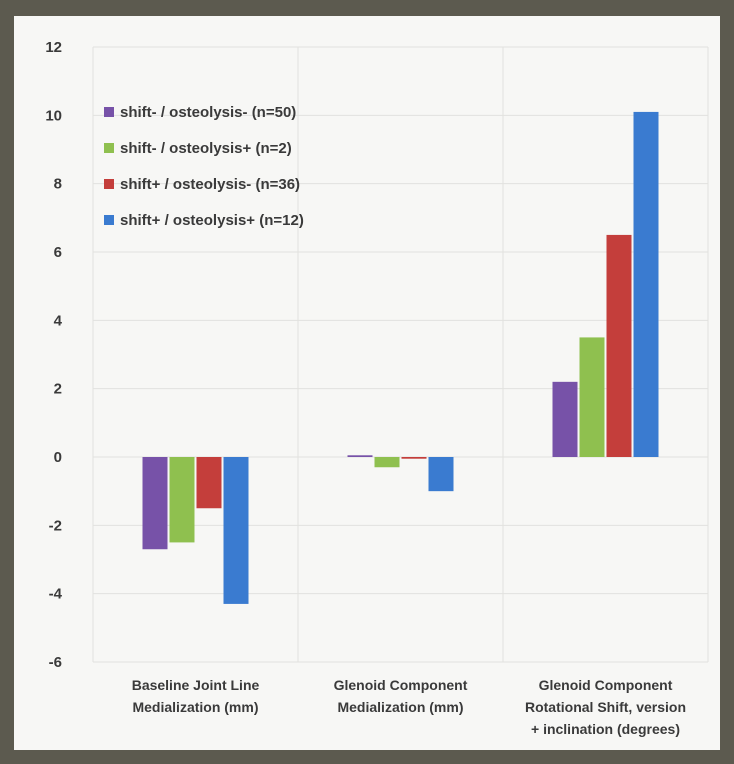  Describe the element at coordinates (605, 729) in the screenshot. I see `x-category-label: + inclination (degrees)` at that location.